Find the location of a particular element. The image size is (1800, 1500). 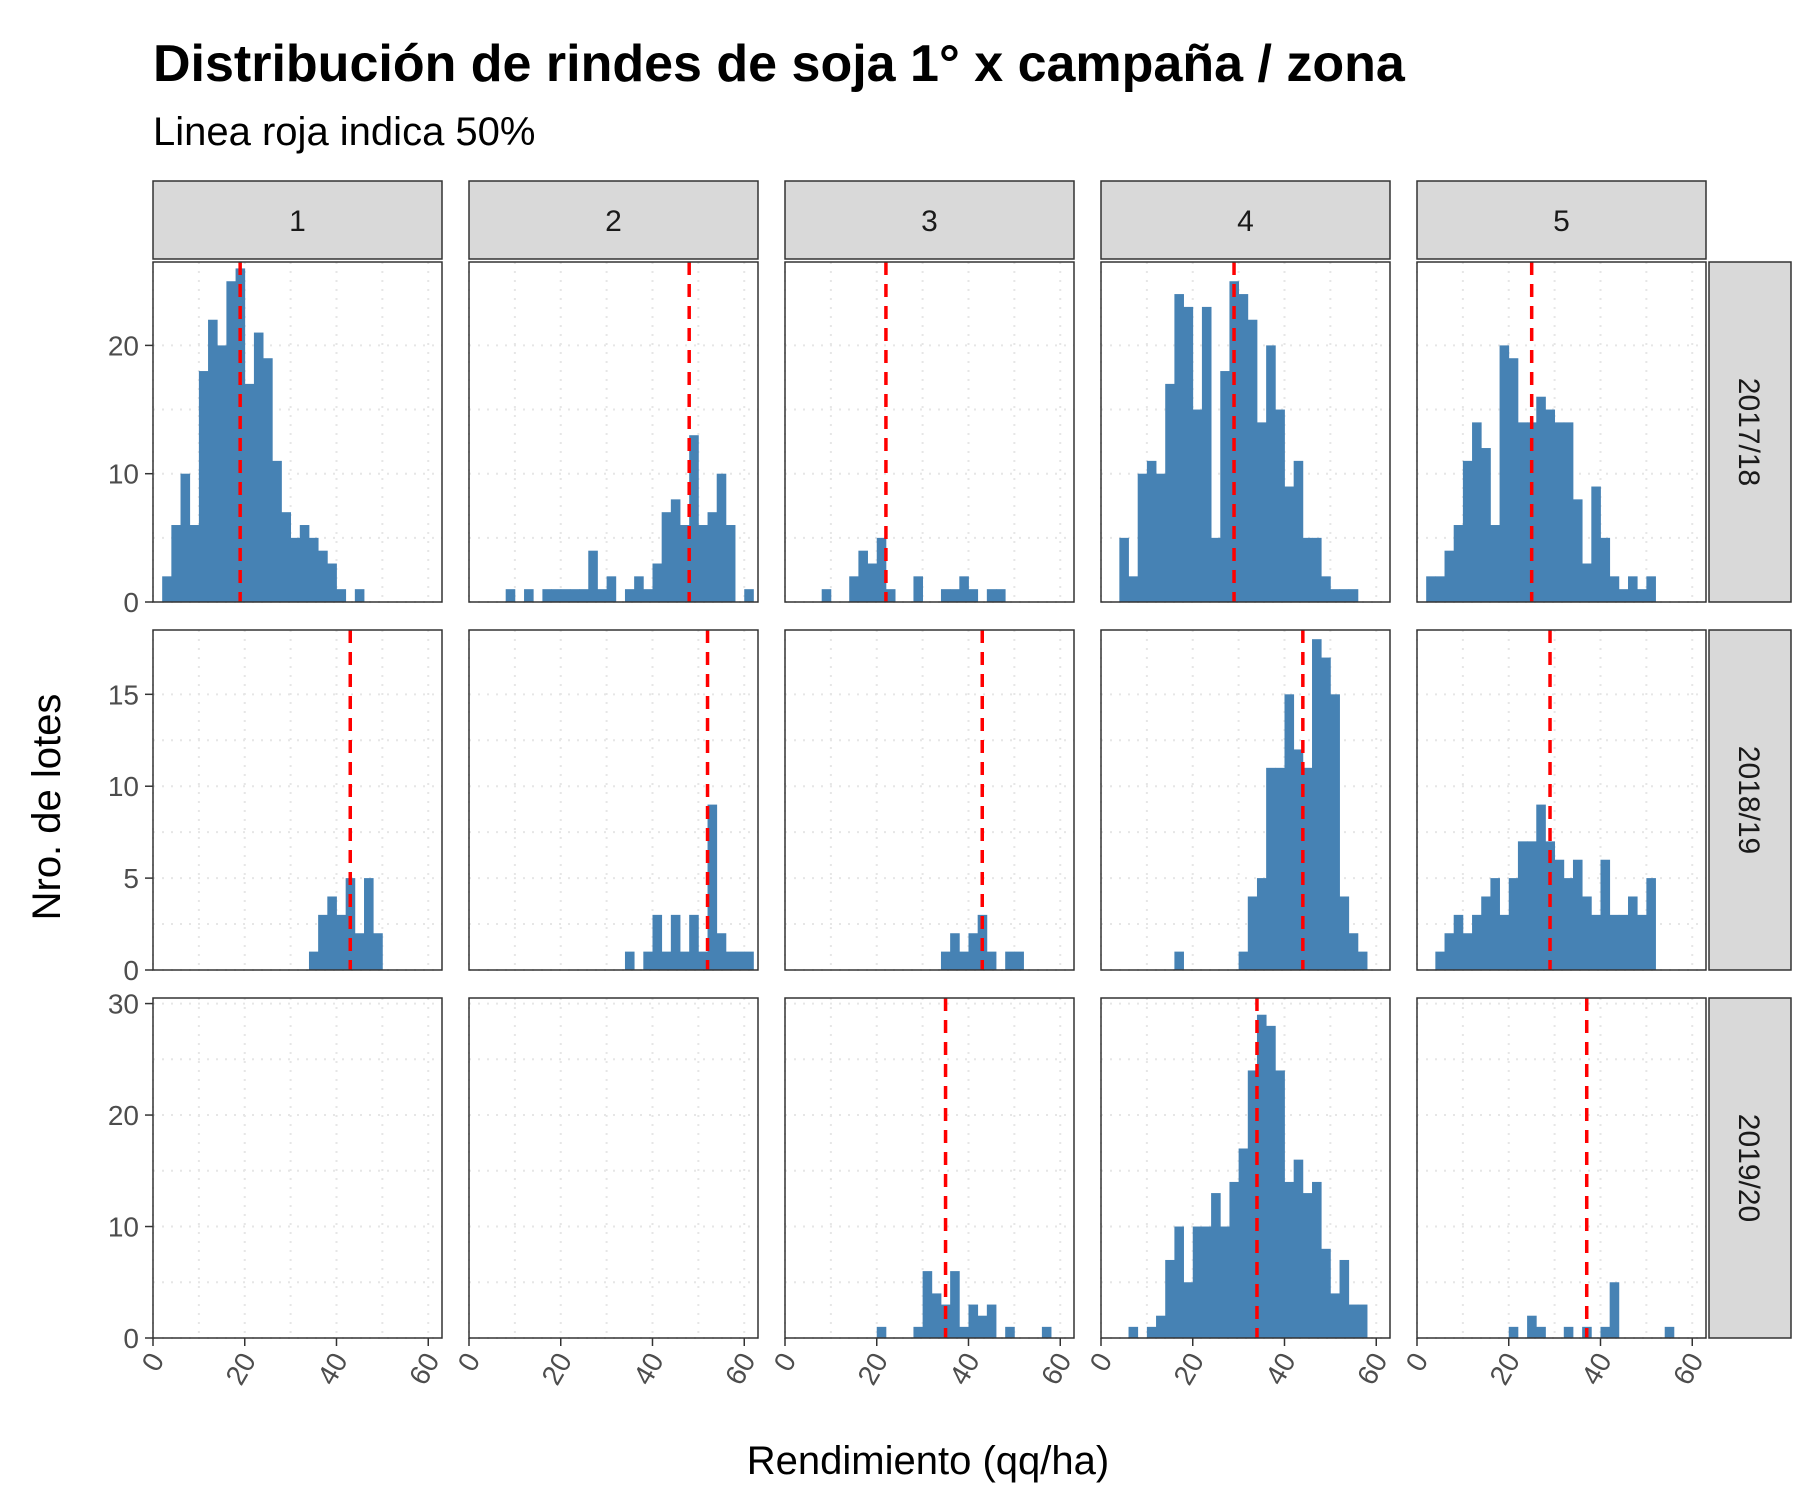

x-tick-label: 60 is located at coordinates (424, 1369).